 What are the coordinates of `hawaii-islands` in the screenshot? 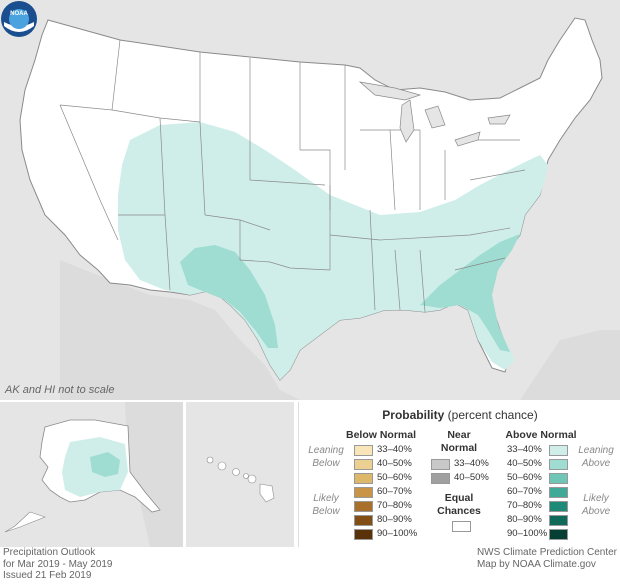 It's located at (240, 479).